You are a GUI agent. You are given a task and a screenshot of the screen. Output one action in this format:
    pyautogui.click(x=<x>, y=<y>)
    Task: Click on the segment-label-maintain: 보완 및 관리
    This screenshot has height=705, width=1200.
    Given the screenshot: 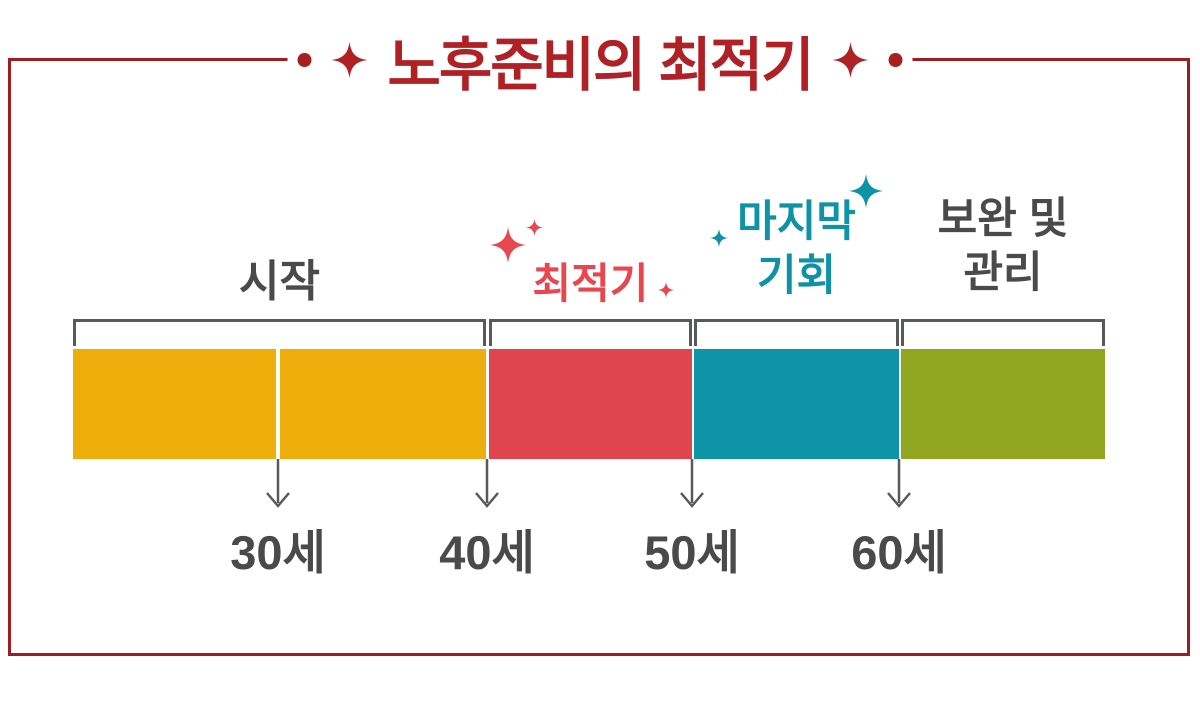 What is the action you would take?
    pyautogui.click(x=1003, y=246)
    